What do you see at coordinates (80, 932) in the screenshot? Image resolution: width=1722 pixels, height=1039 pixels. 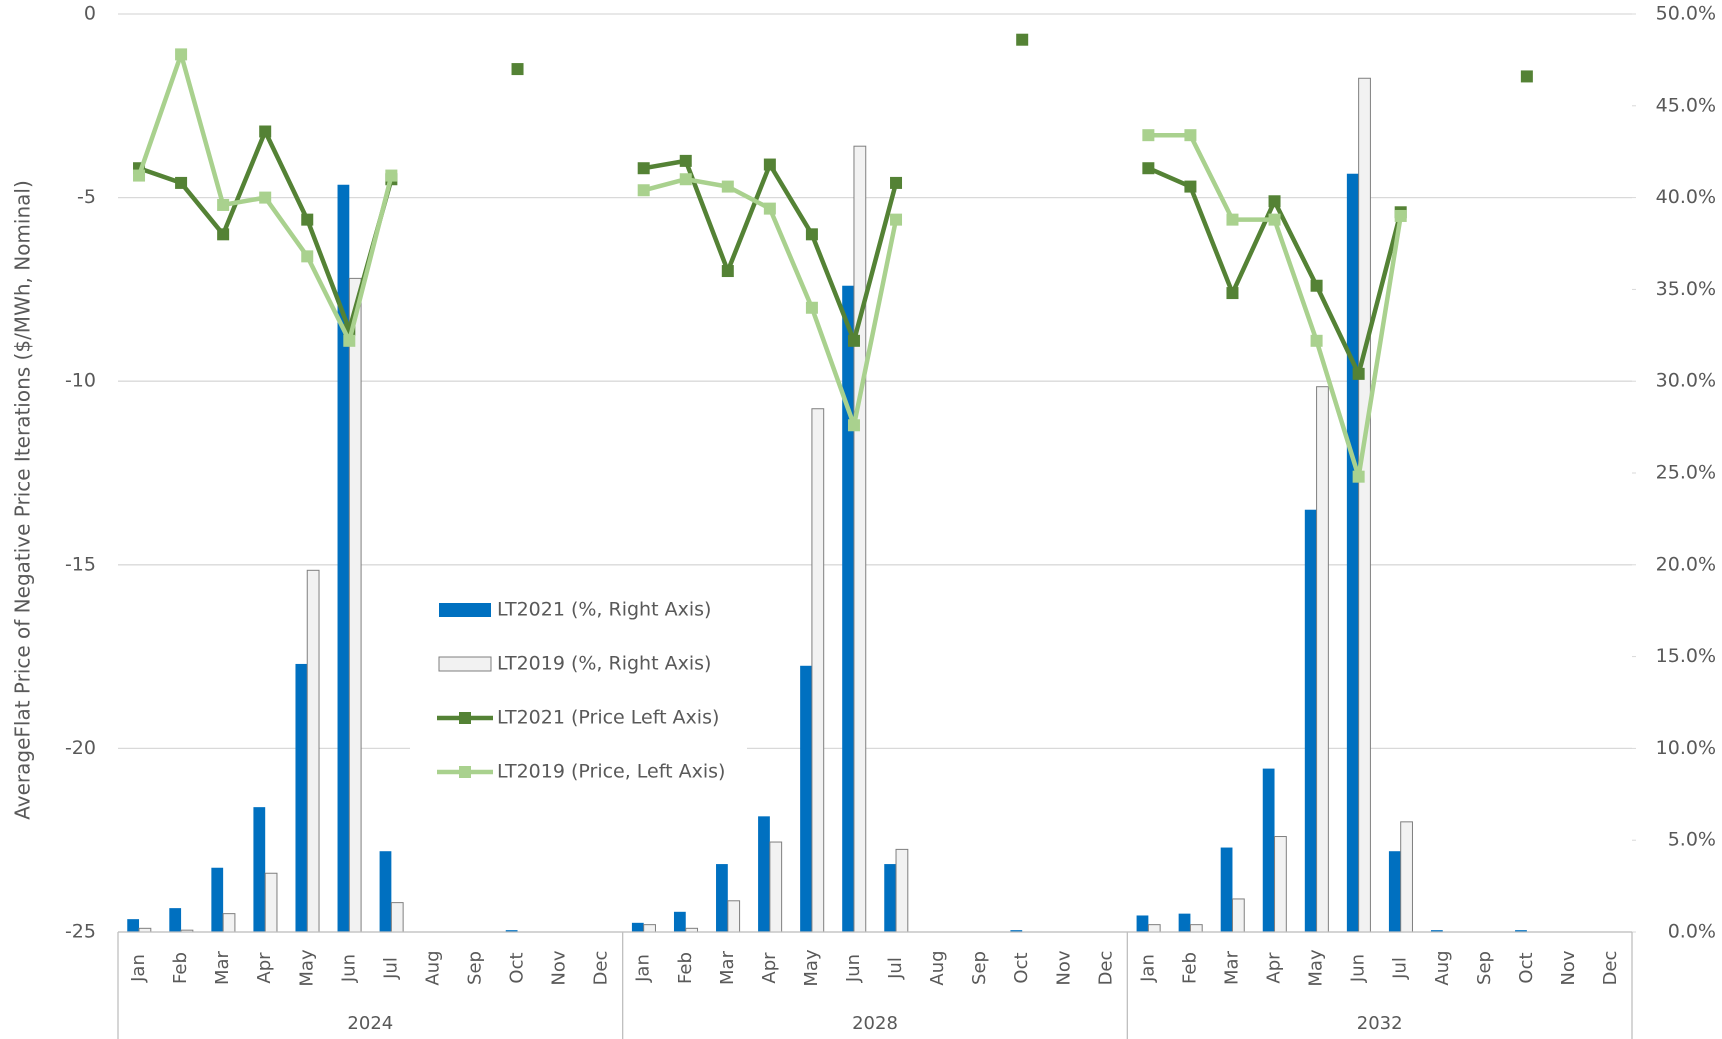 I see `y-tick-label: -25` at bounding box center [80, 932].